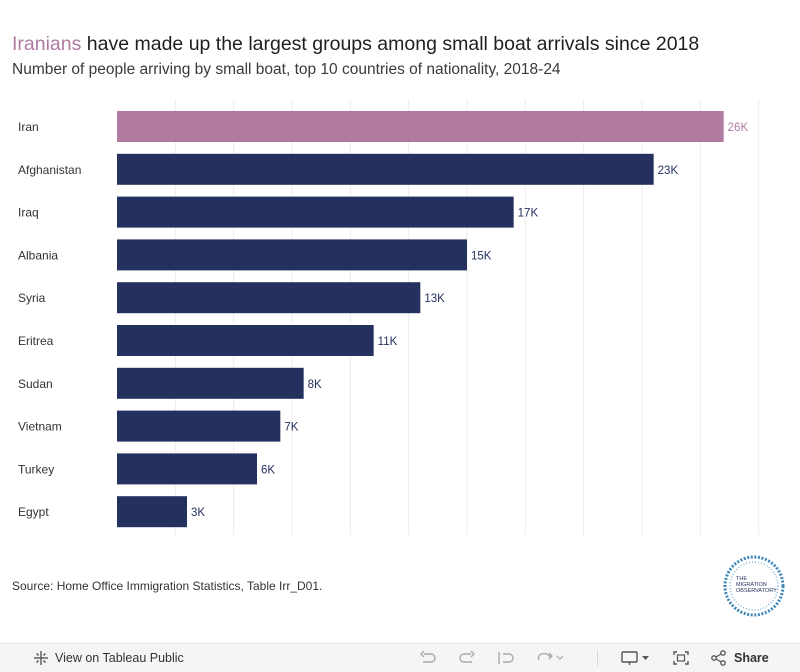  I want to click on category-label: Sudan, so click(35, 384).